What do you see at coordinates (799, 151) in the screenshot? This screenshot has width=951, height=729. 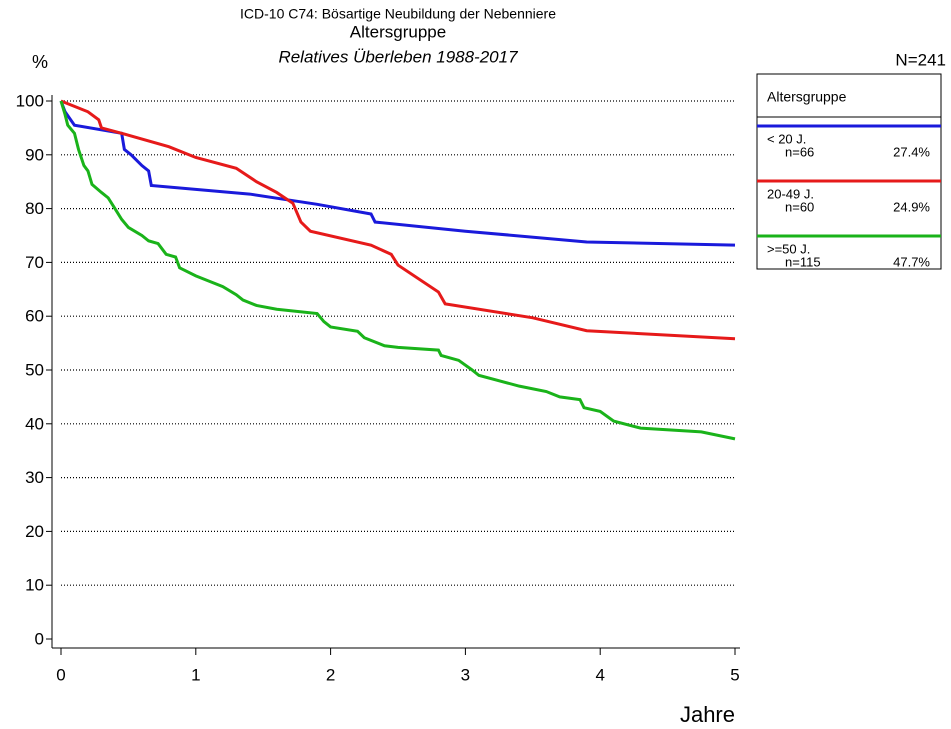 I see `legend-count: n=66` at bounding box center [799, 151].